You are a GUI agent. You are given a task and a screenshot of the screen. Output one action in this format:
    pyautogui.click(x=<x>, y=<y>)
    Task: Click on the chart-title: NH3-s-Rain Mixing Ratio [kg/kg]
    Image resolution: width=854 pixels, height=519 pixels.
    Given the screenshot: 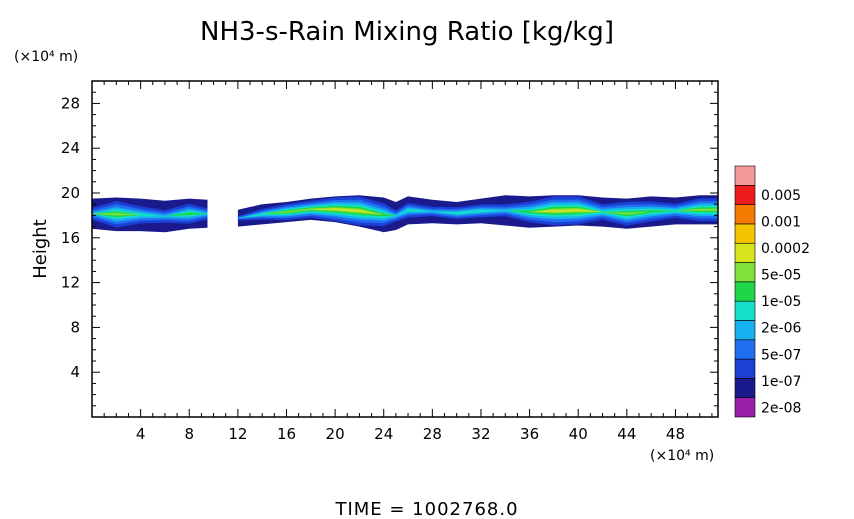 What is the action you would take?
    pyautogui.click(x=407, y=32)
    